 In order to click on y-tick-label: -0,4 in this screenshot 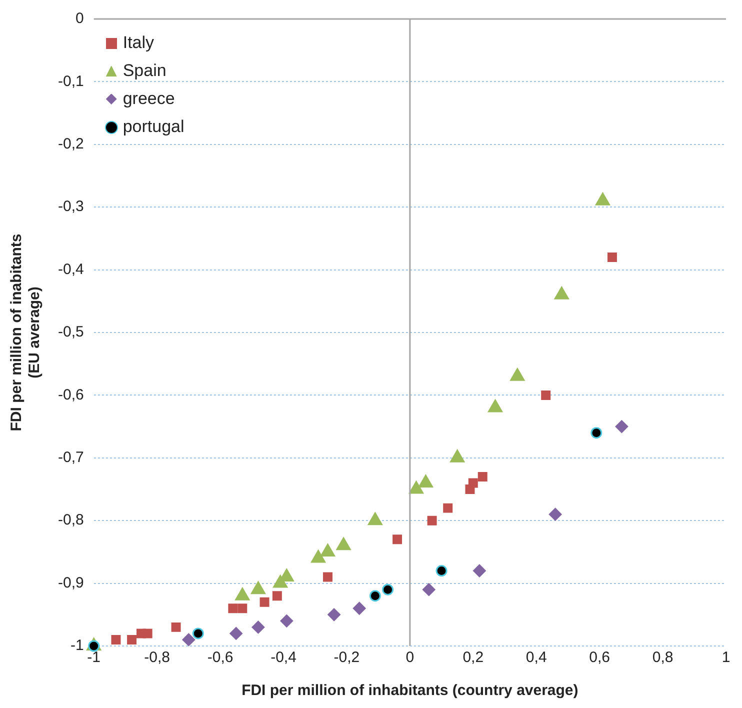, I will do `click(71, 269)`.